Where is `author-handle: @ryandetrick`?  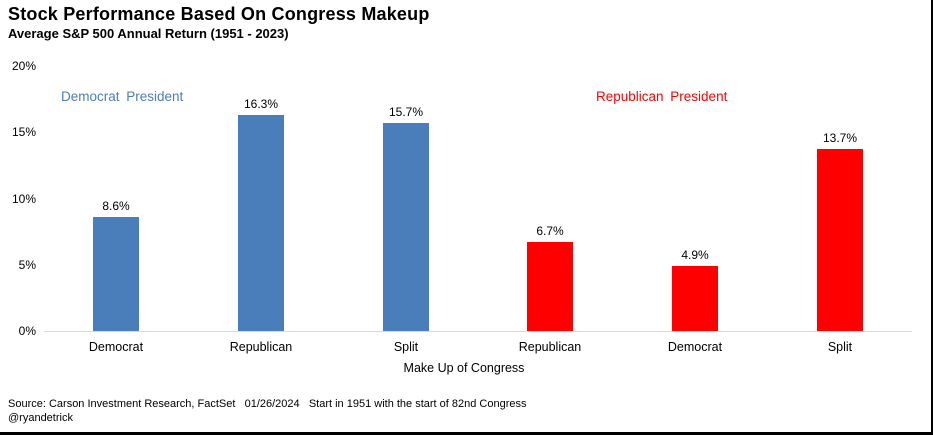 author-handle: @ryandetrick is located at coordinates (40, 418).